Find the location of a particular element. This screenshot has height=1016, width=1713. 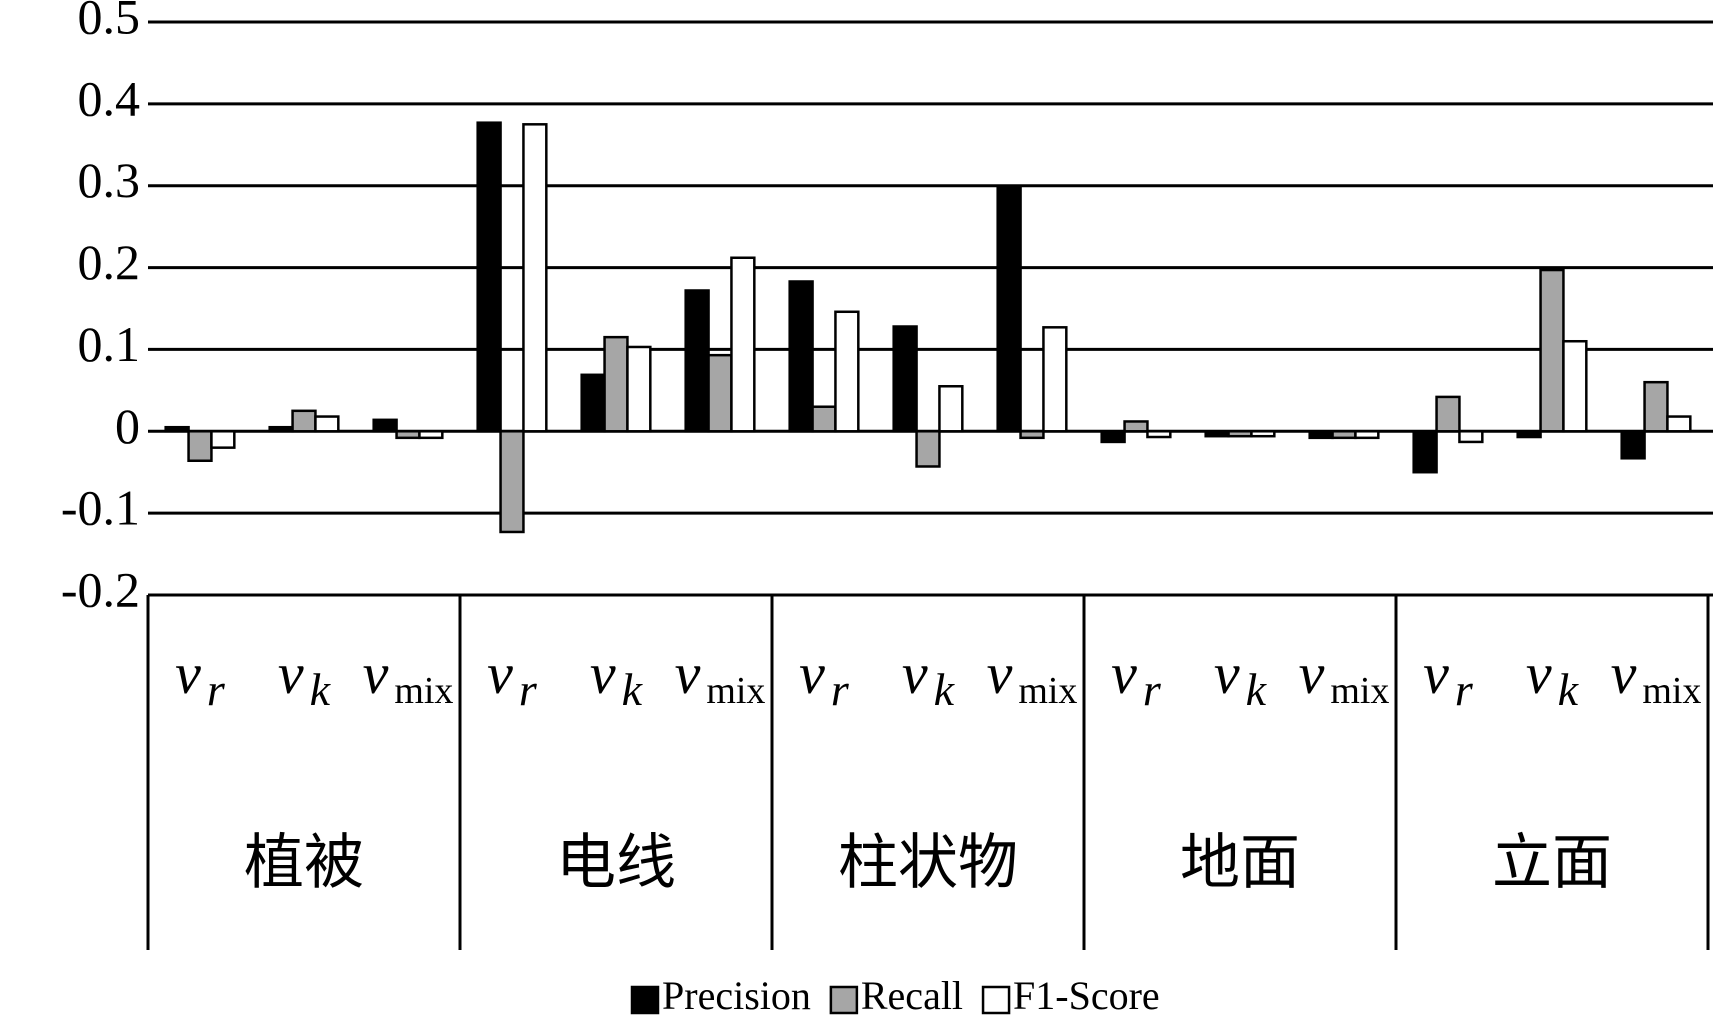

group-label: 电线 is located at coordinates (616, 863).